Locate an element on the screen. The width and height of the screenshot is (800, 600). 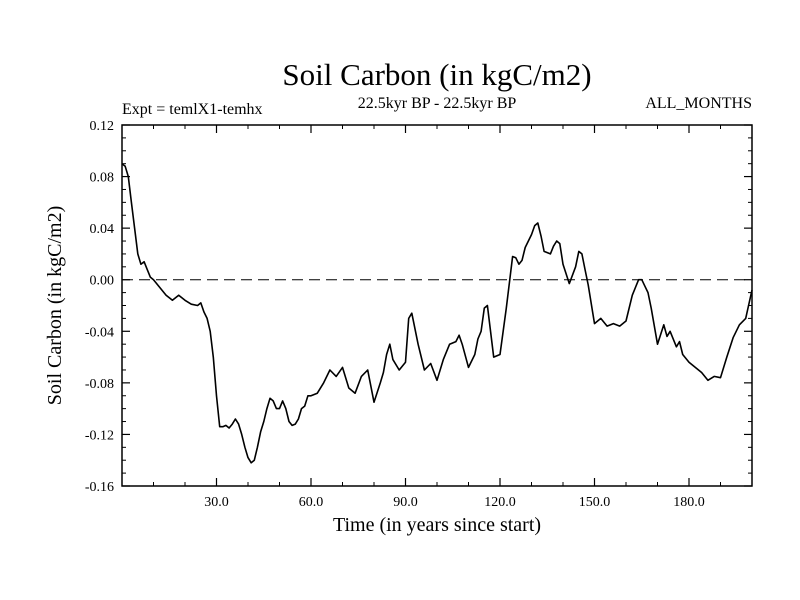
y-tick-label: -0.08 is located at coordinates (99, 384).